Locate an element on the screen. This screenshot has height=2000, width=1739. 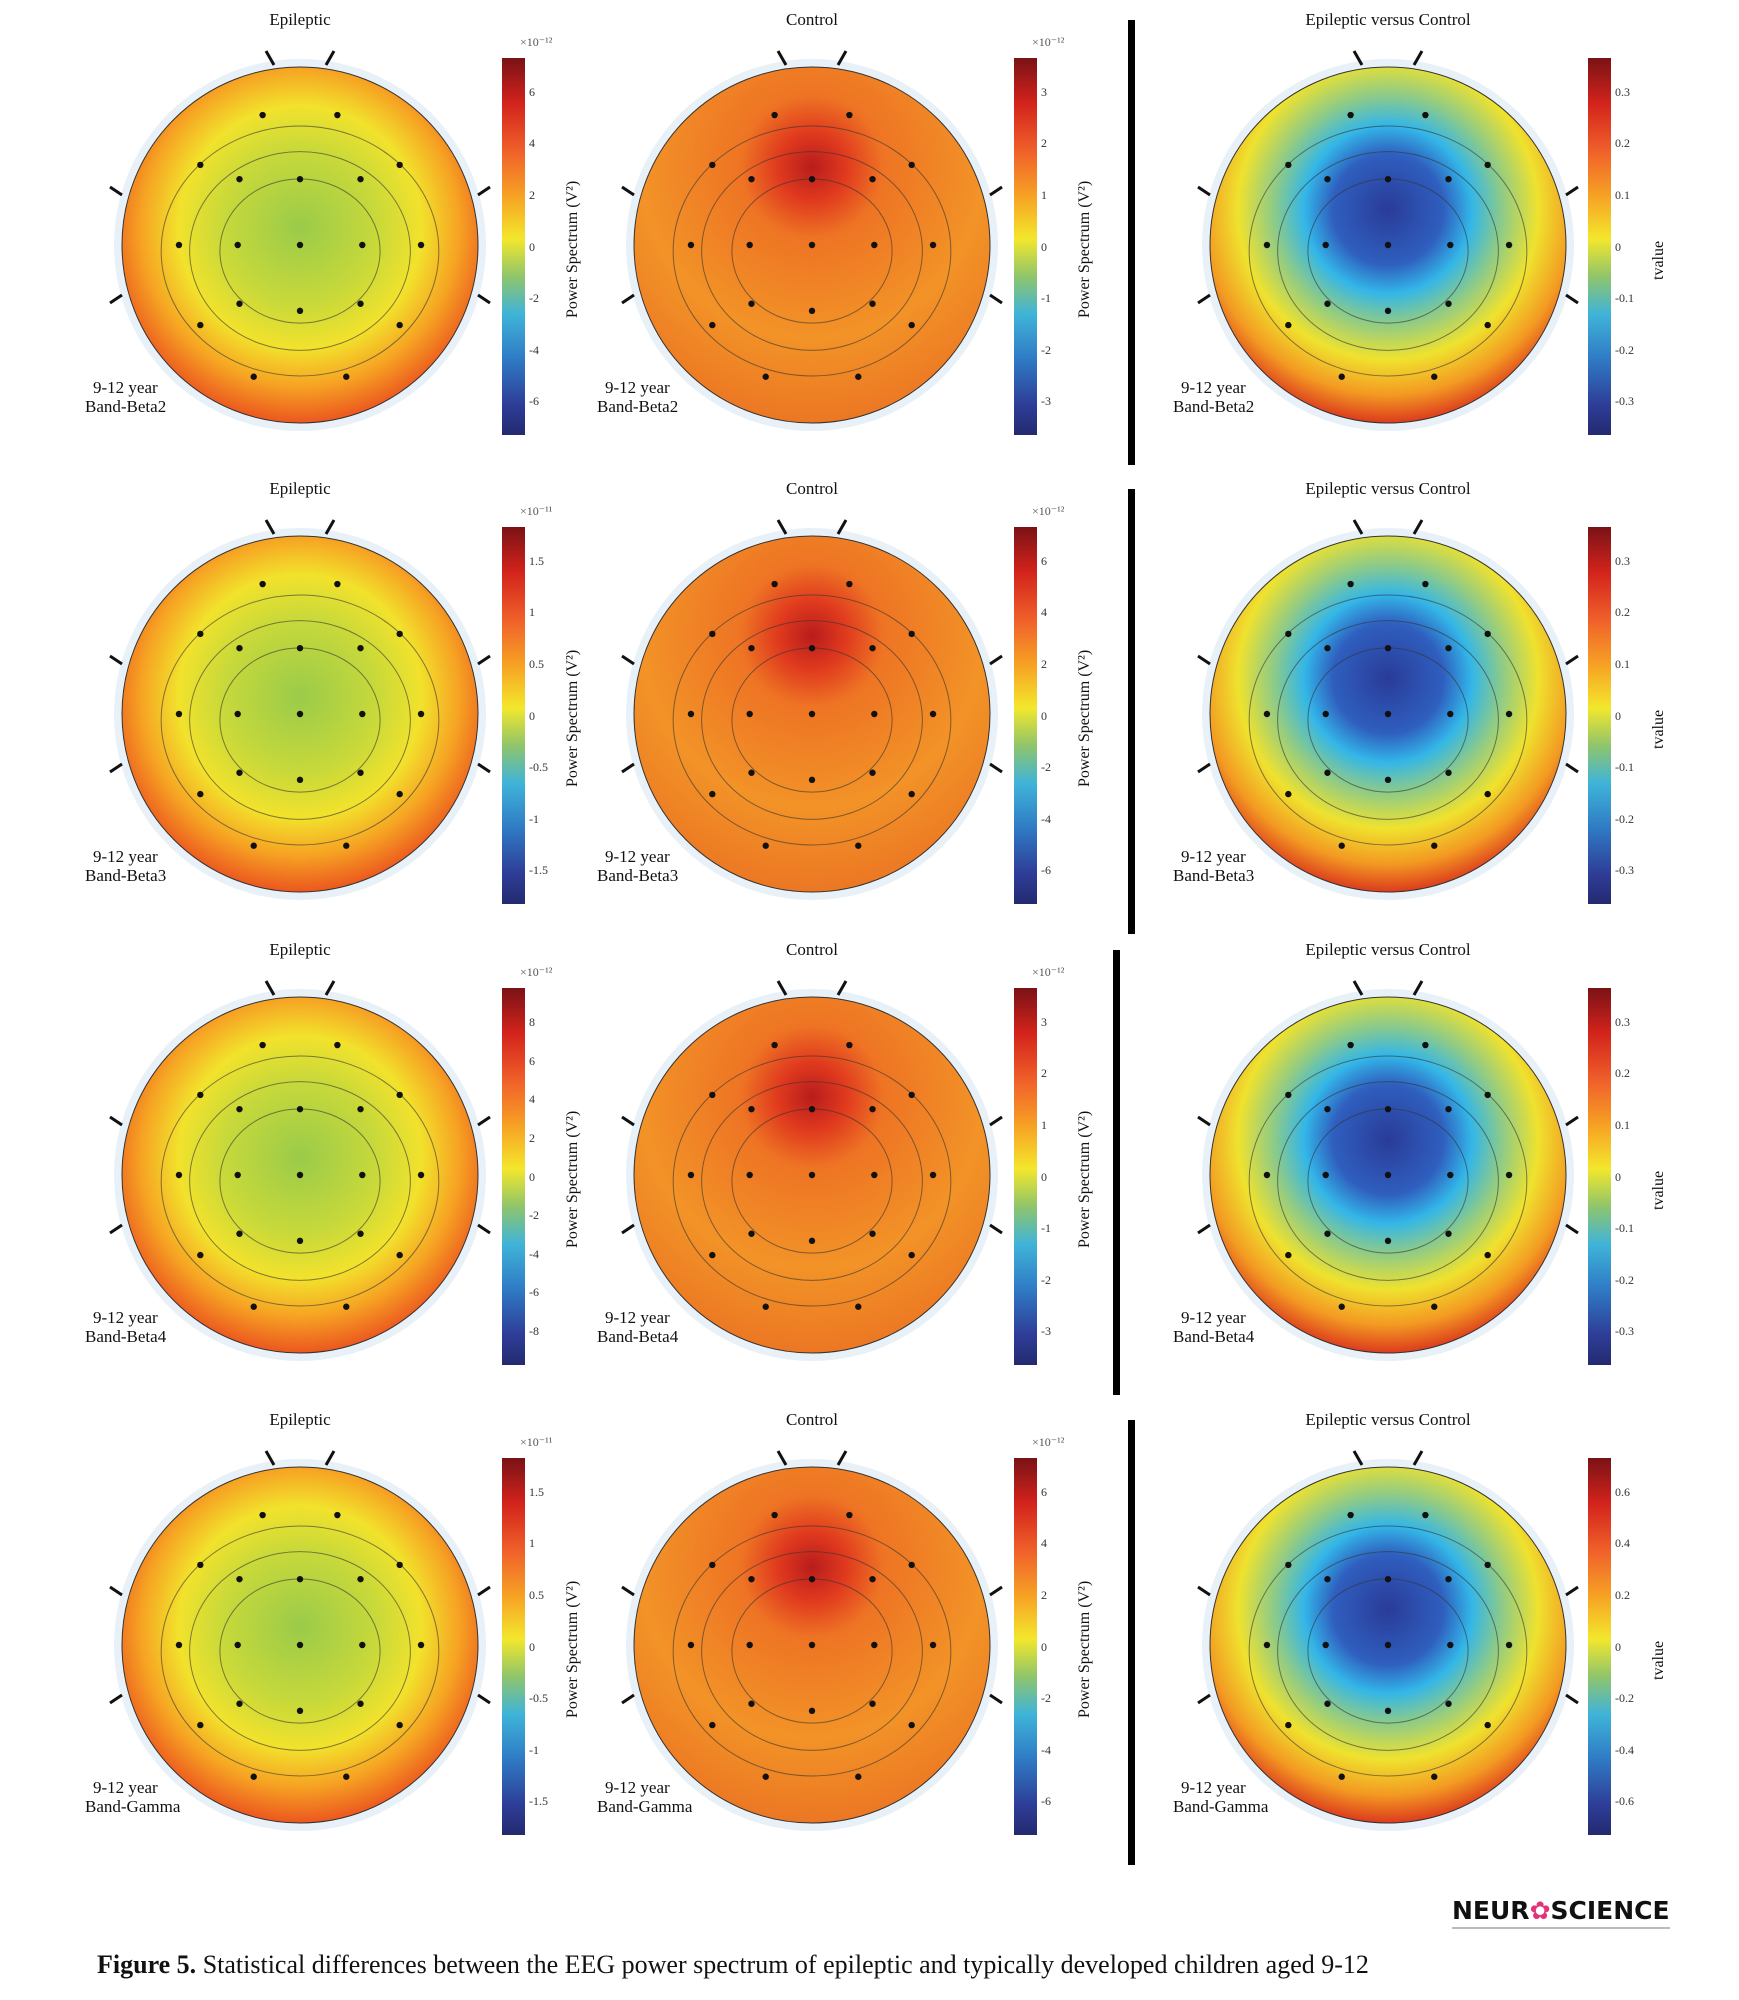
panel-label: 9-12 year Band-Beta2 is located at coordinates (1213, 397).